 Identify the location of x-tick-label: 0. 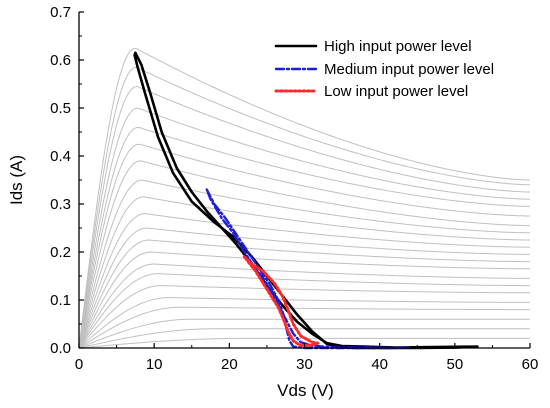
(79, 364).